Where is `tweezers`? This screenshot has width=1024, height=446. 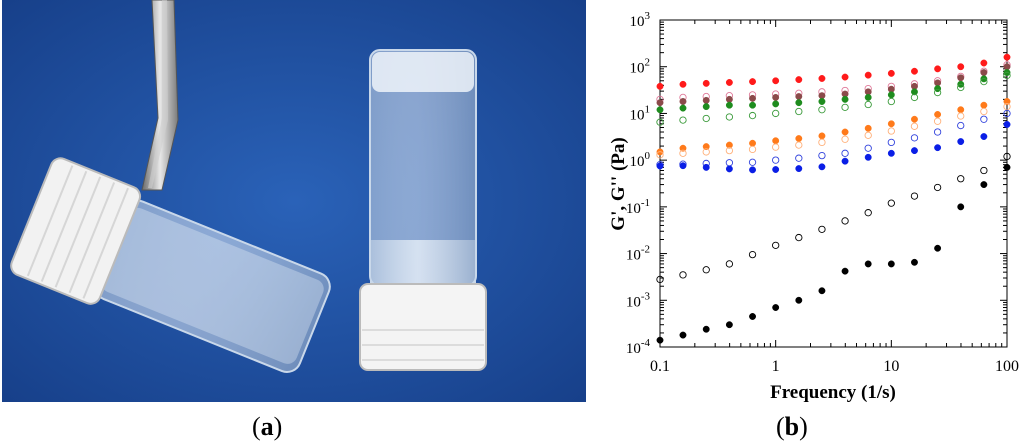
tweezers is located at coordinates (160, 95).